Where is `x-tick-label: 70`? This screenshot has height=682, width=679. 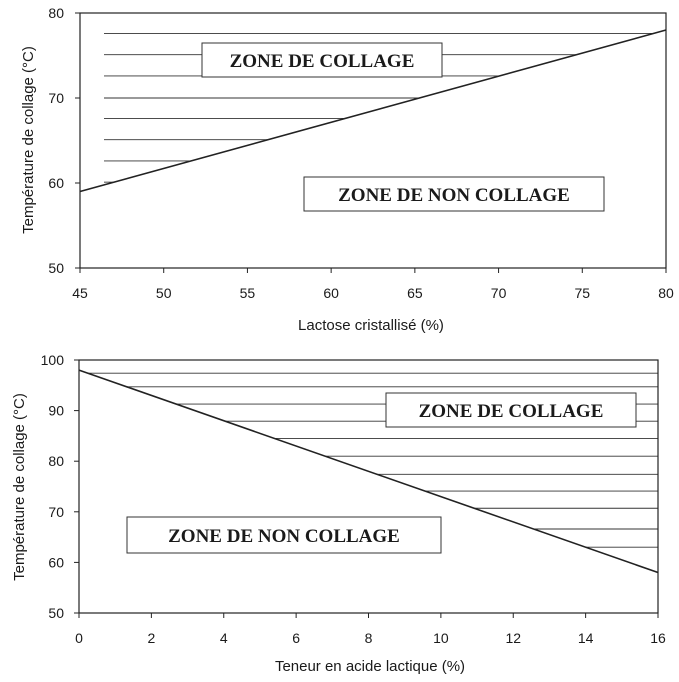 x-tick-label: 70 is located at coordinates (499, 293).